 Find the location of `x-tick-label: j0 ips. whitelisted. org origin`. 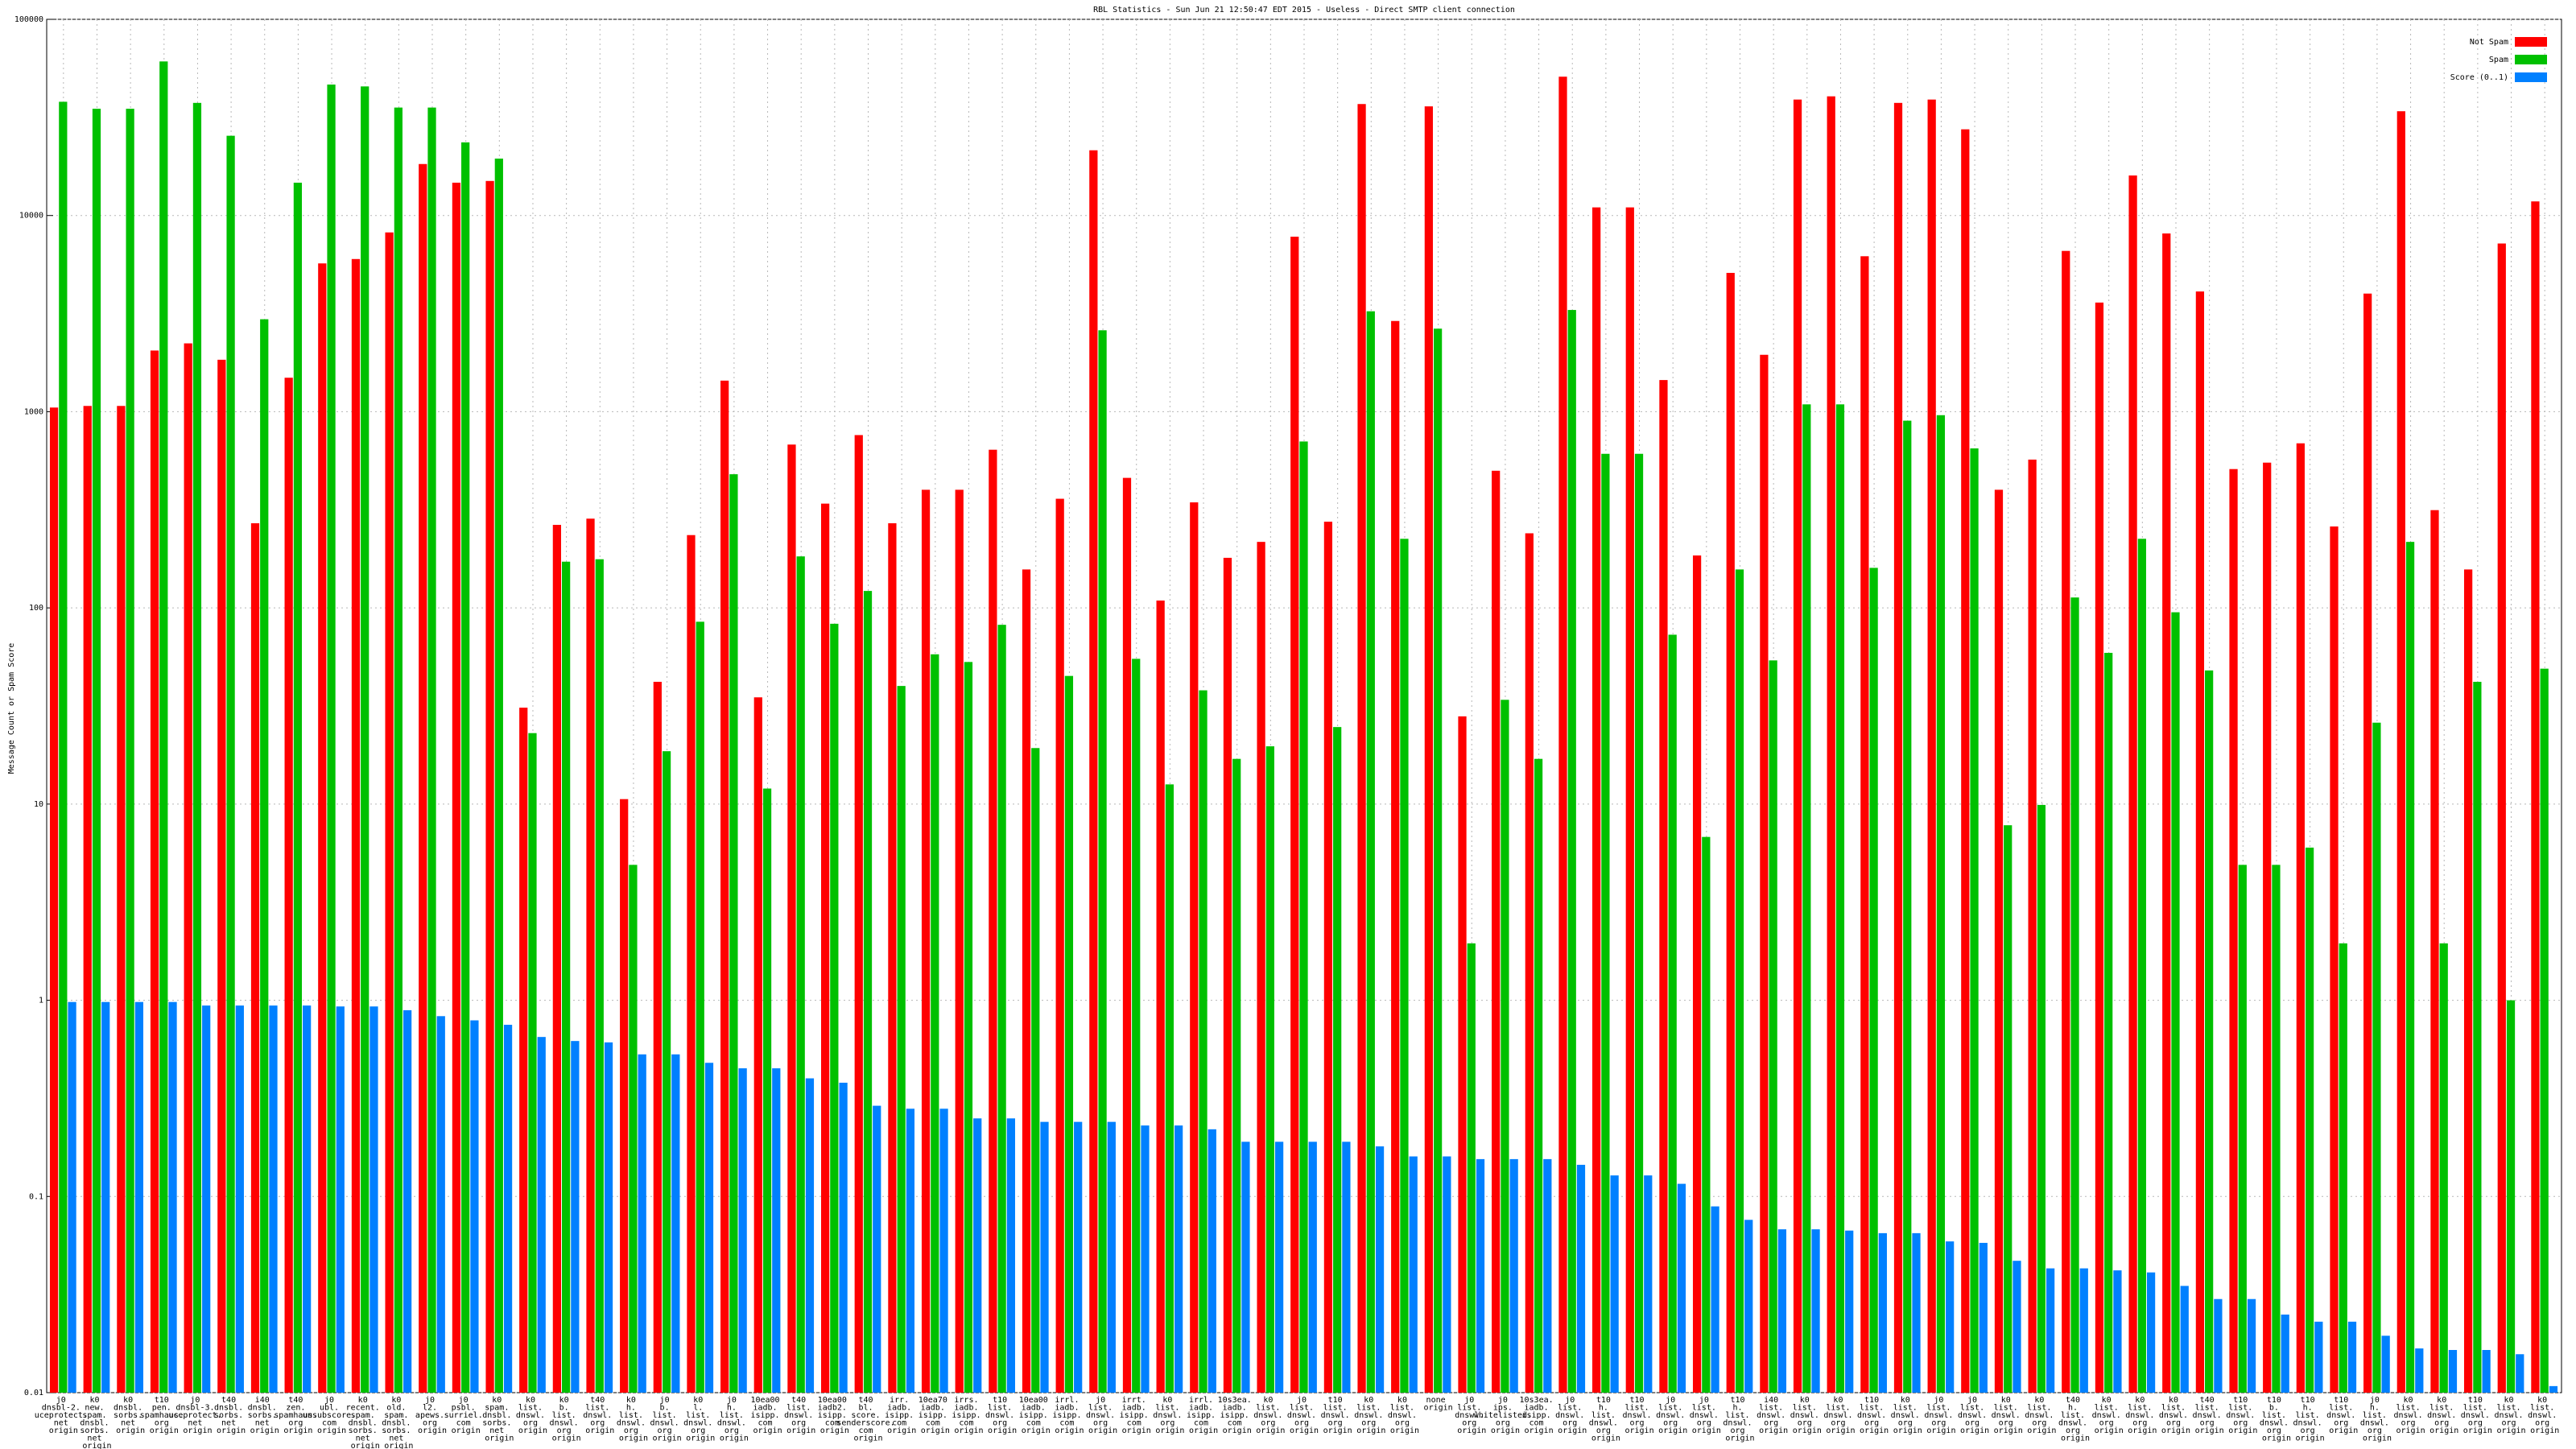

x-tick-label: j0 ips. whitelisted. org origin is located at coordinates (1505, 1415).